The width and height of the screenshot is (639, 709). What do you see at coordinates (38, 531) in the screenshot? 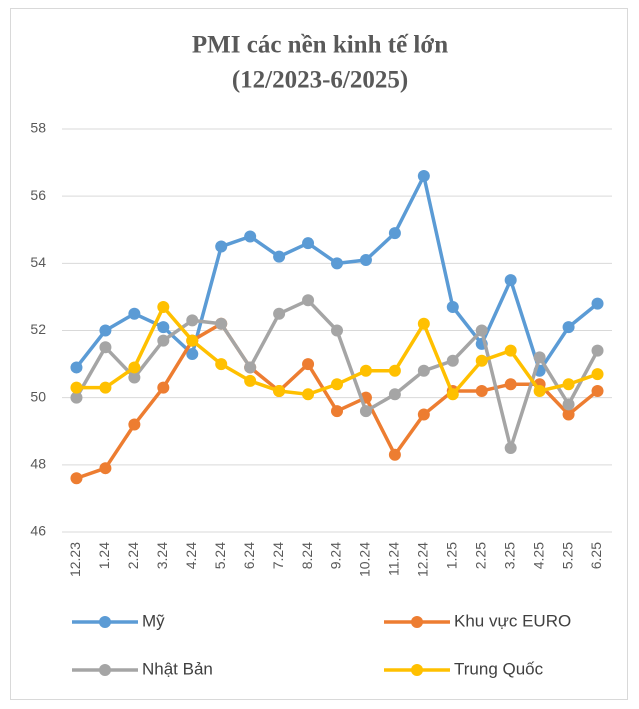
I see `y-tick-label: 46` at bounding box center [38, 531].